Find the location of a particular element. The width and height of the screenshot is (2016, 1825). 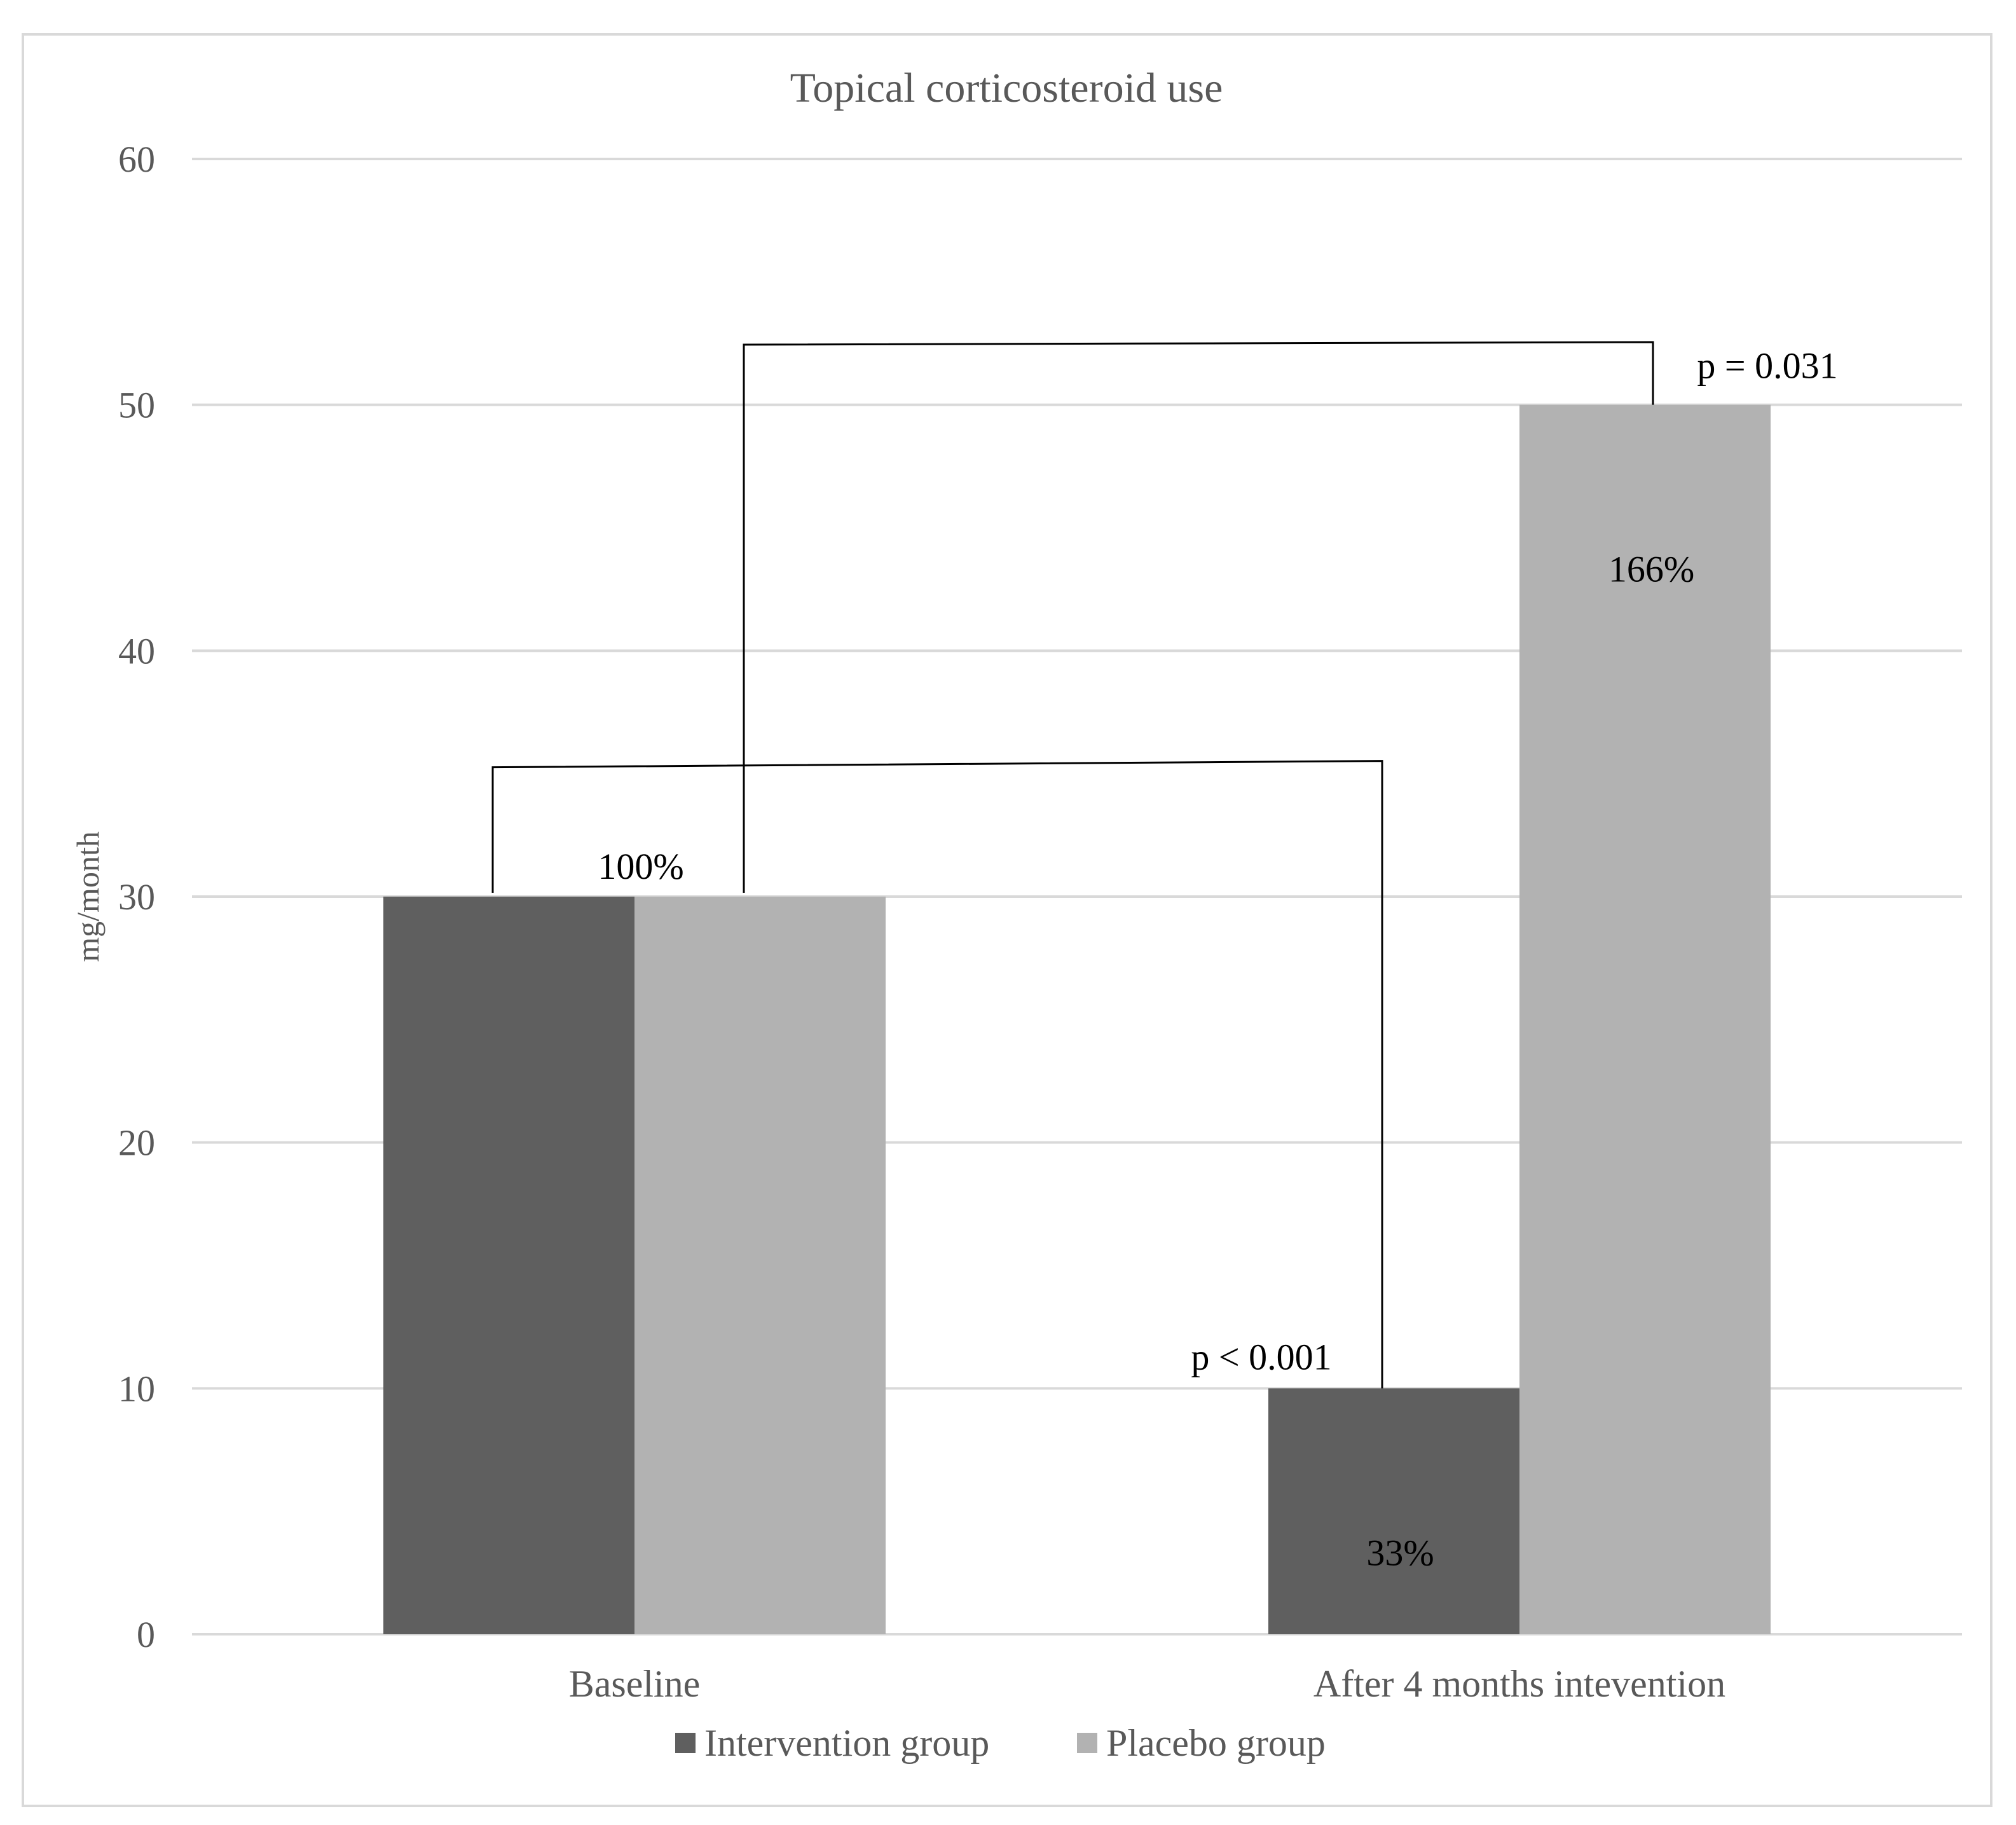

x-tick-label: Baseline is located at coordinates (635, 1684).